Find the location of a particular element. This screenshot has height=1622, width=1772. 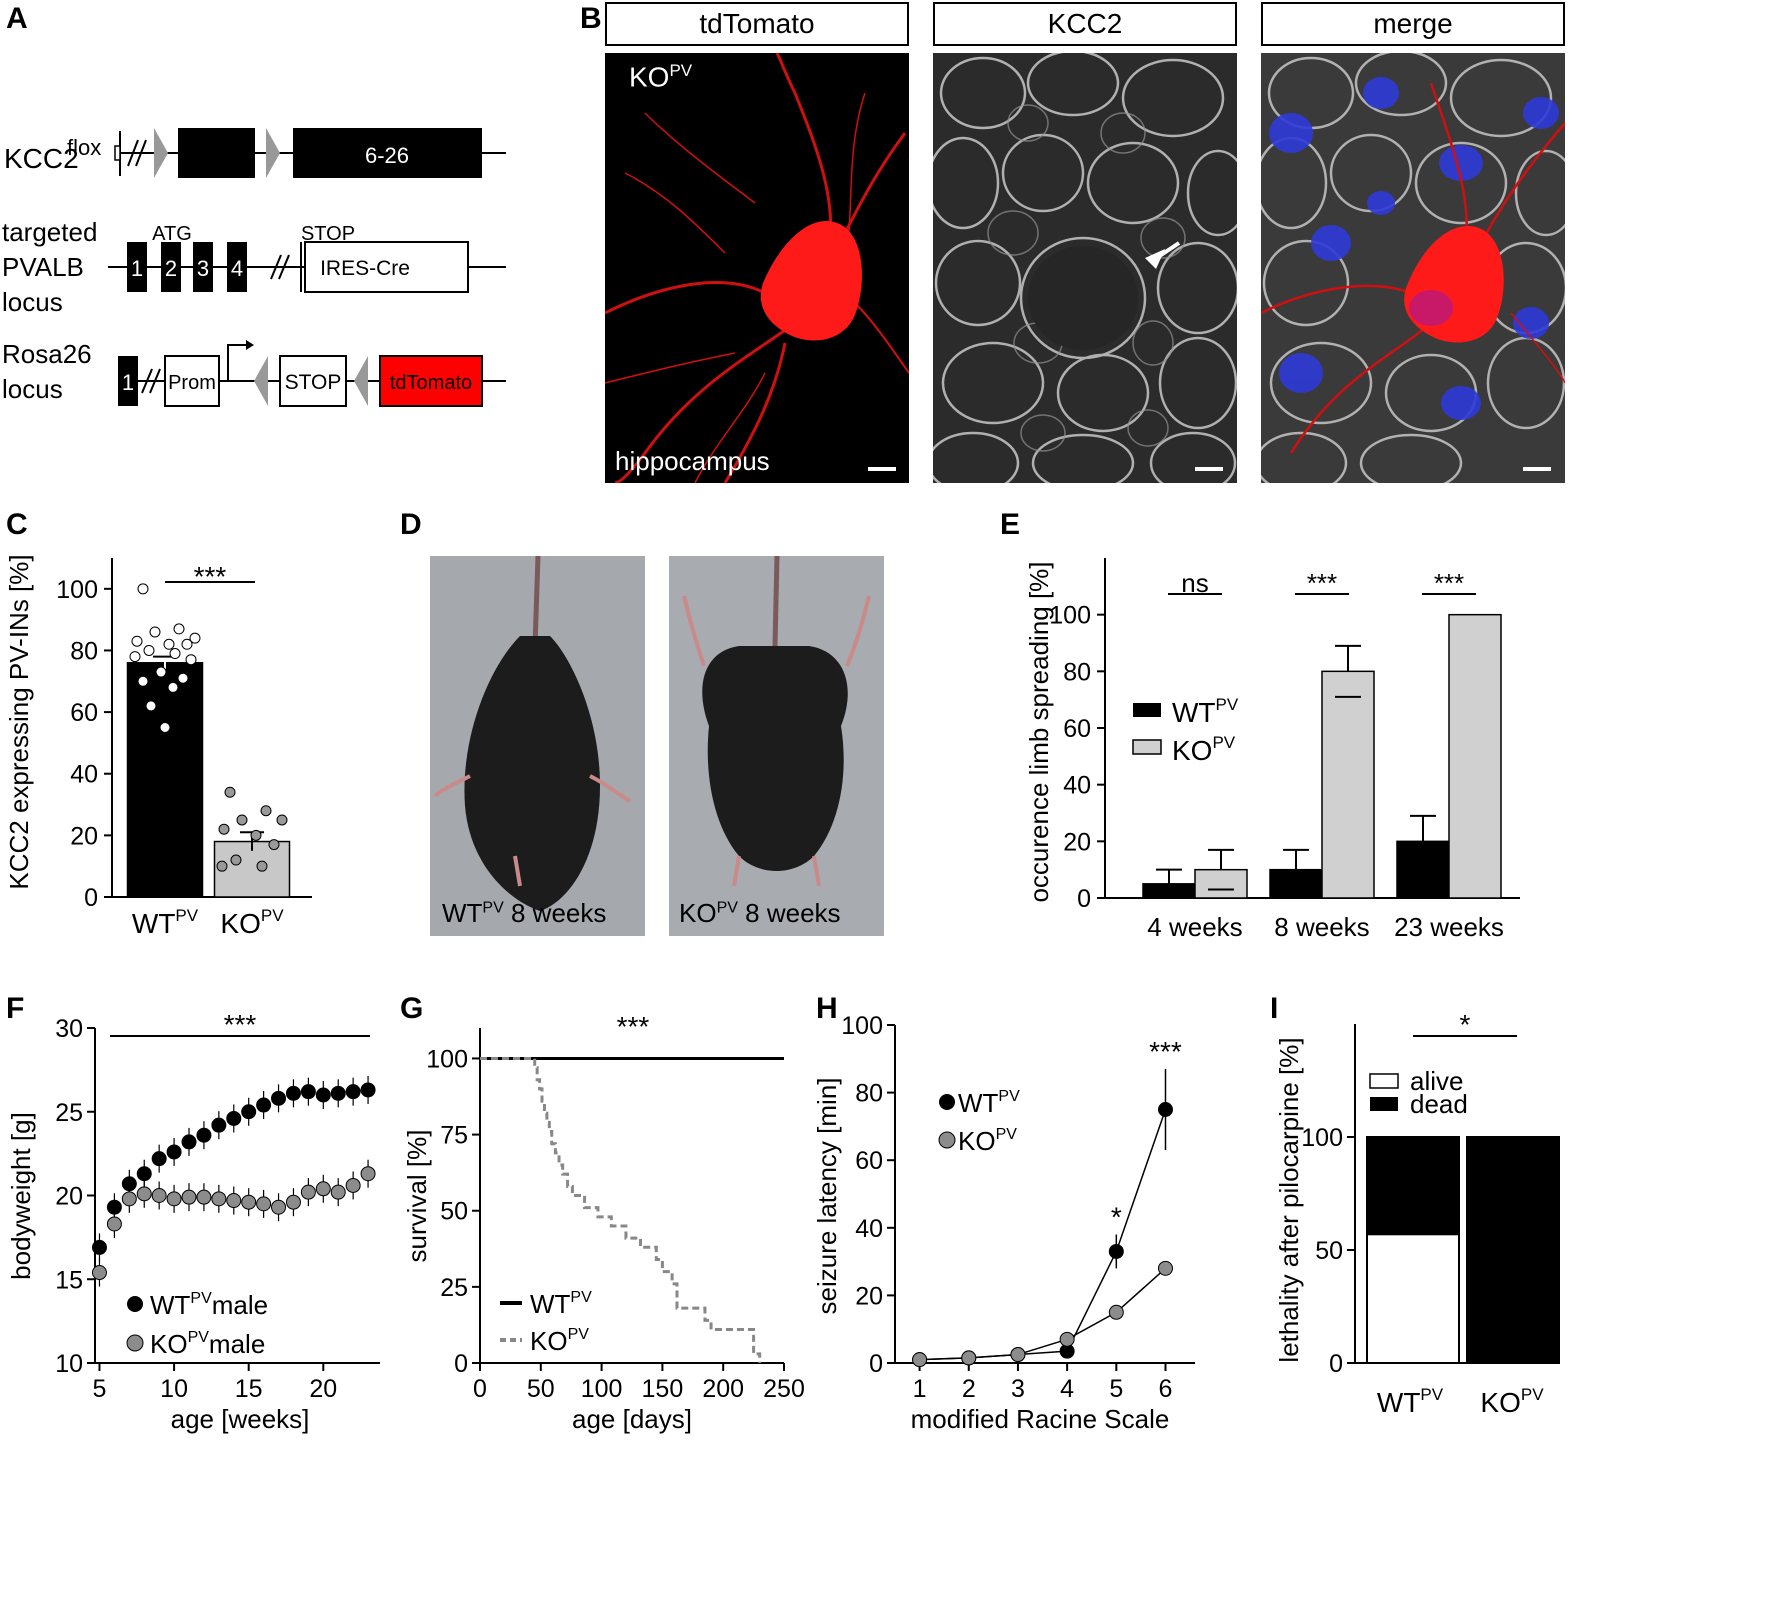

significance-label-e: *** is located at coordinates (1322, 583).